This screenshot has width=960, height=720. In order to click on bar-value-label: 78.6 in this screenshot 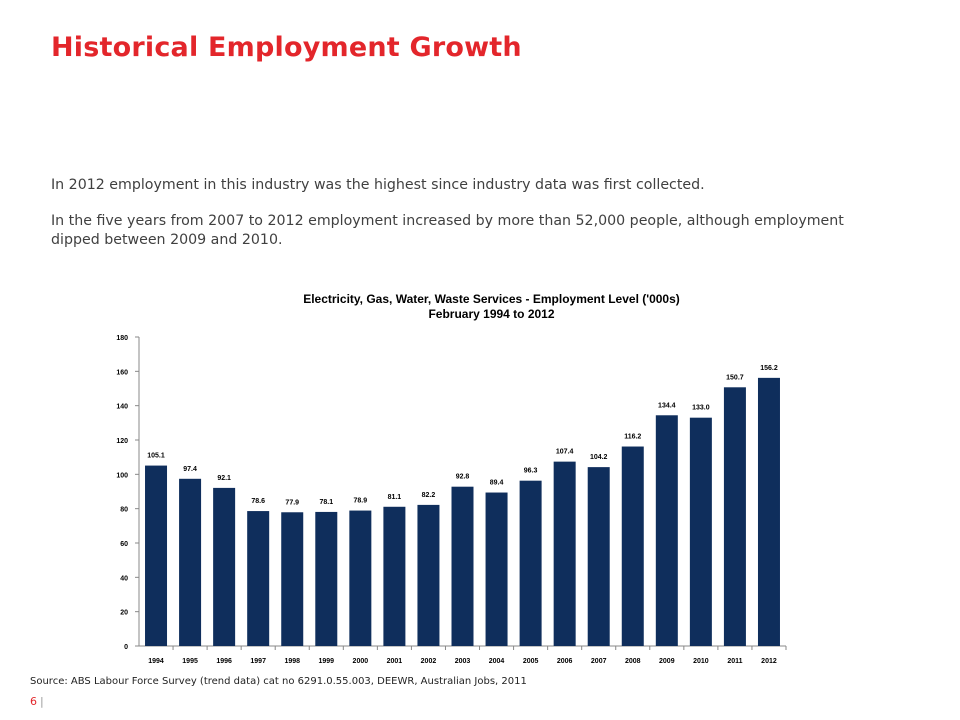, I will do `click(258, 501)`.